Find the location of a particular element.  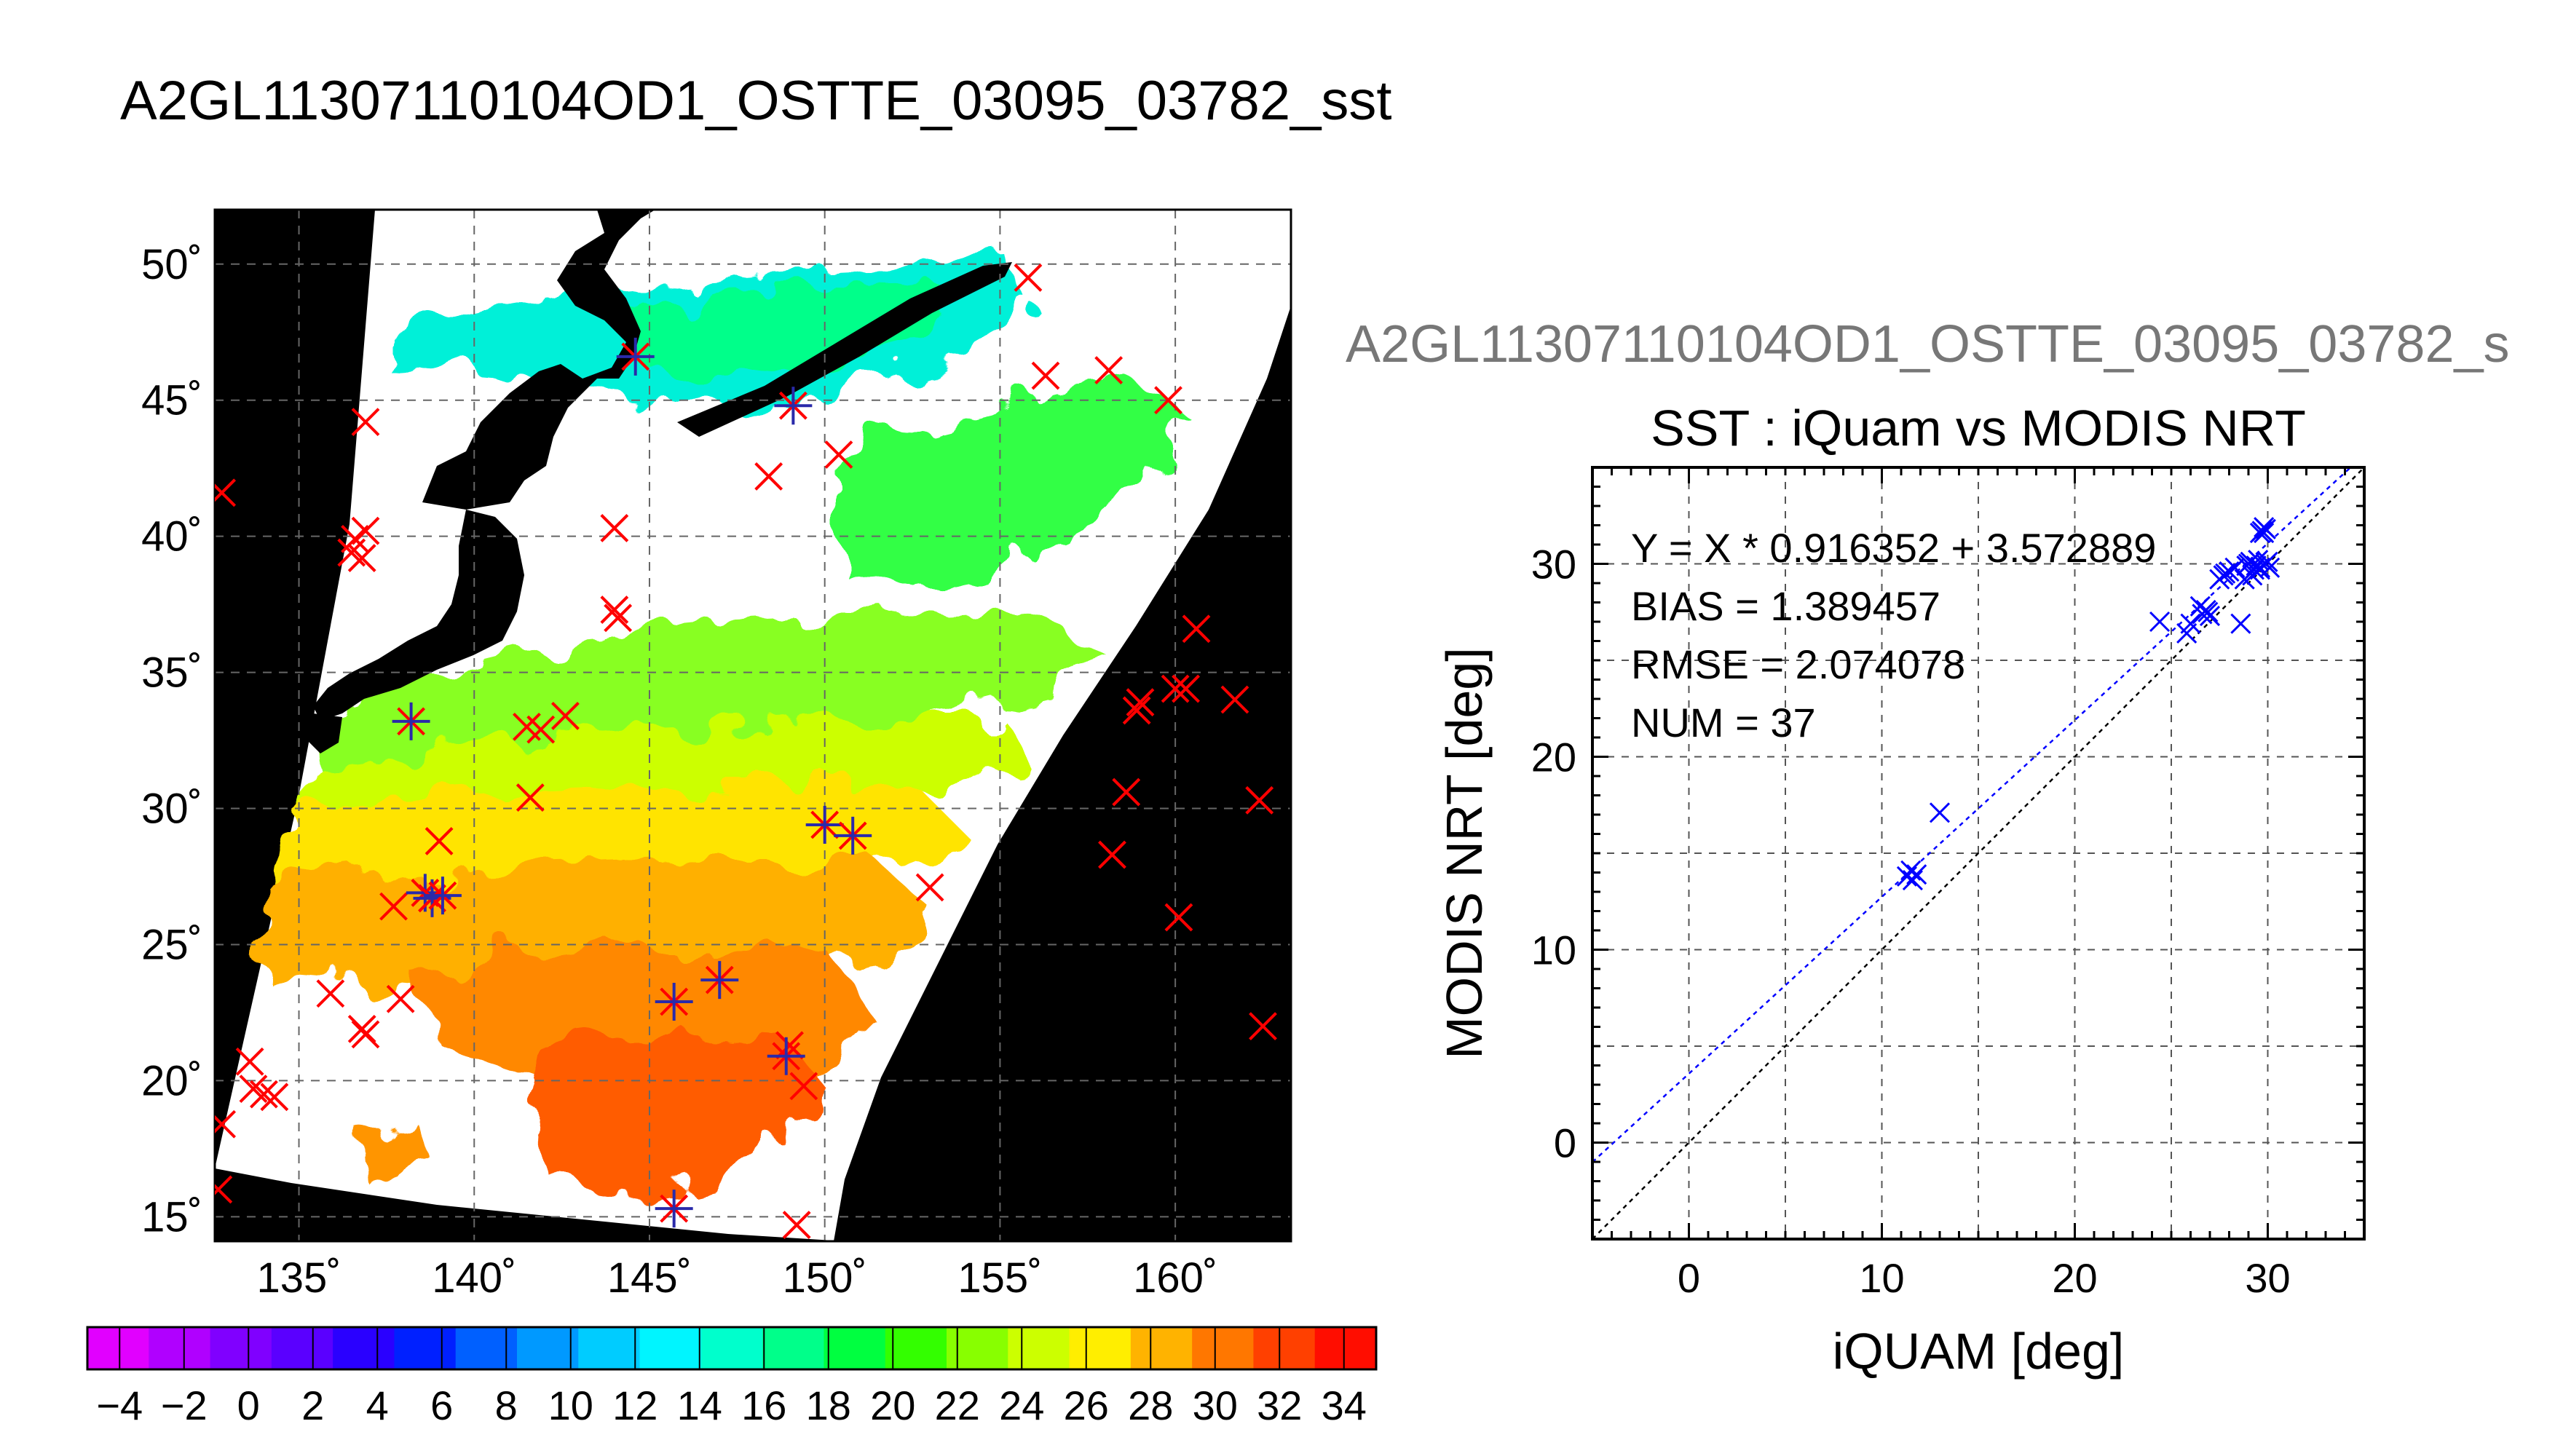

colorbar-frame is located at coordinates (732, 1348).